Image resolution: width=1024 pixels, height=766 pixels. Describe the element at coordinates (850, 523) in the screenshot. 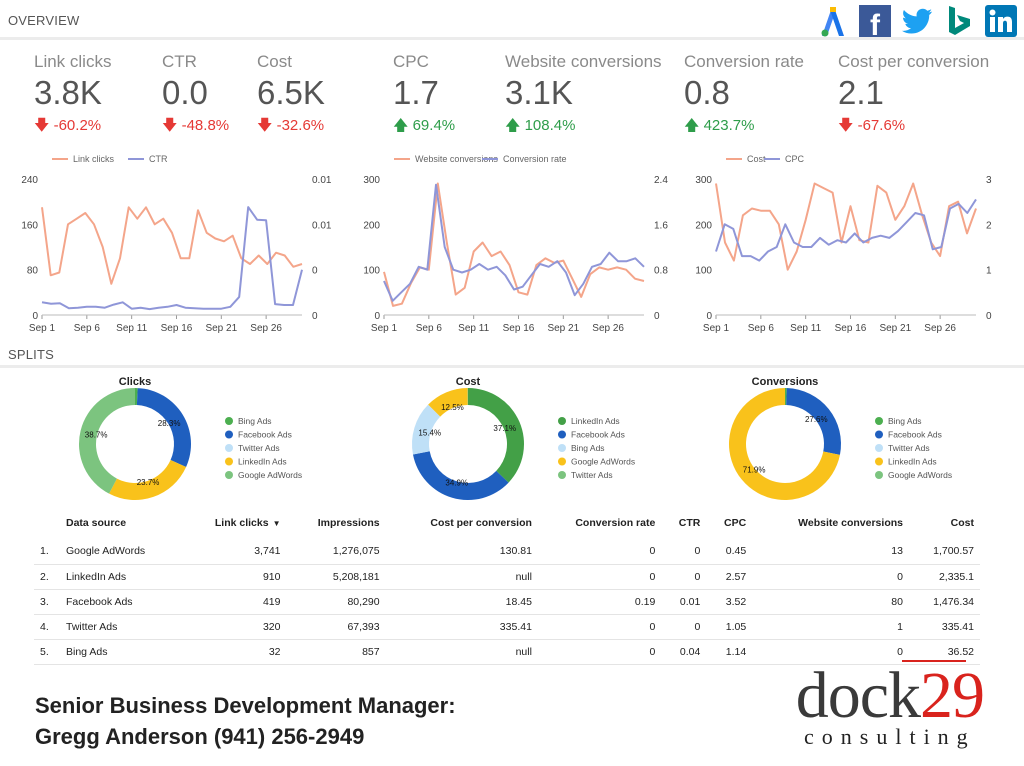

I see `col-website-conversions: Website conversions` at that location.